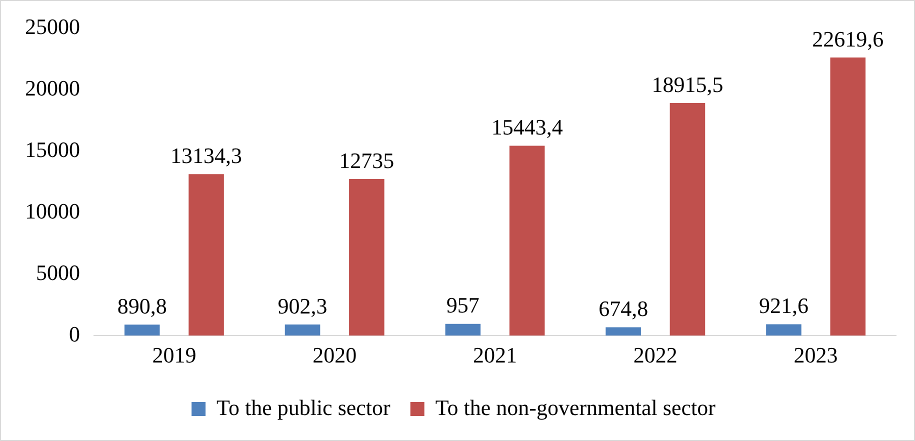 This screenshot has height=441, width=915. I want to click on data-label: 18915,5, so click(688, 84).